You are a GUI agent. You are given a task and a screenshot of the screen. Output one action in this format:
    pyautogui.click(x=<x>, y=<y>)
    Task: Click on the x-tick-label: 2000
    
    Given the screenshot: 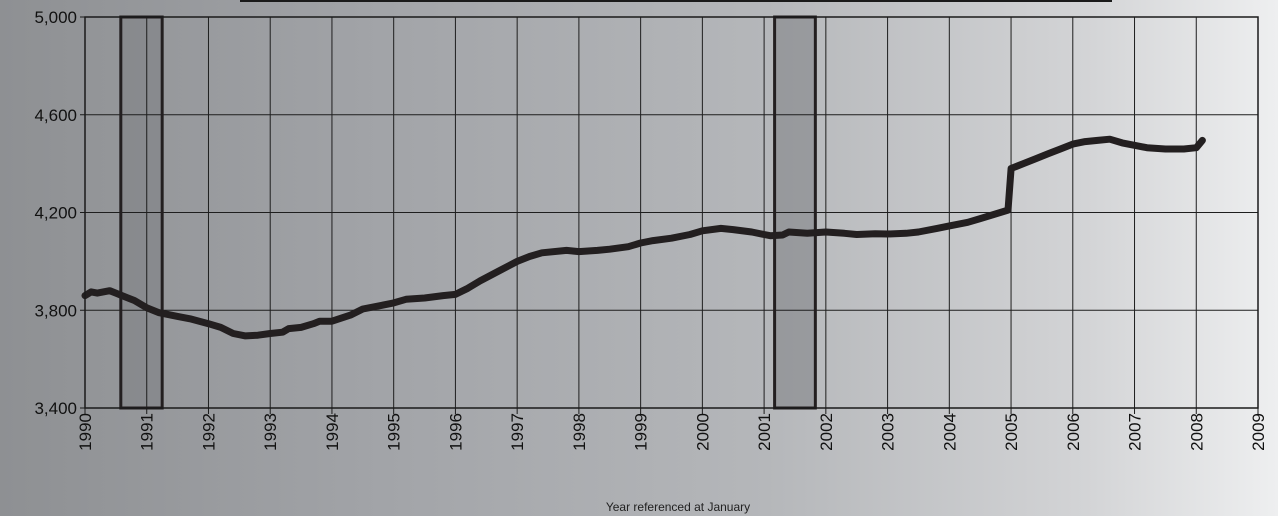 What is the action you would take?
    pyautogui.click(x=702, y=432)
    